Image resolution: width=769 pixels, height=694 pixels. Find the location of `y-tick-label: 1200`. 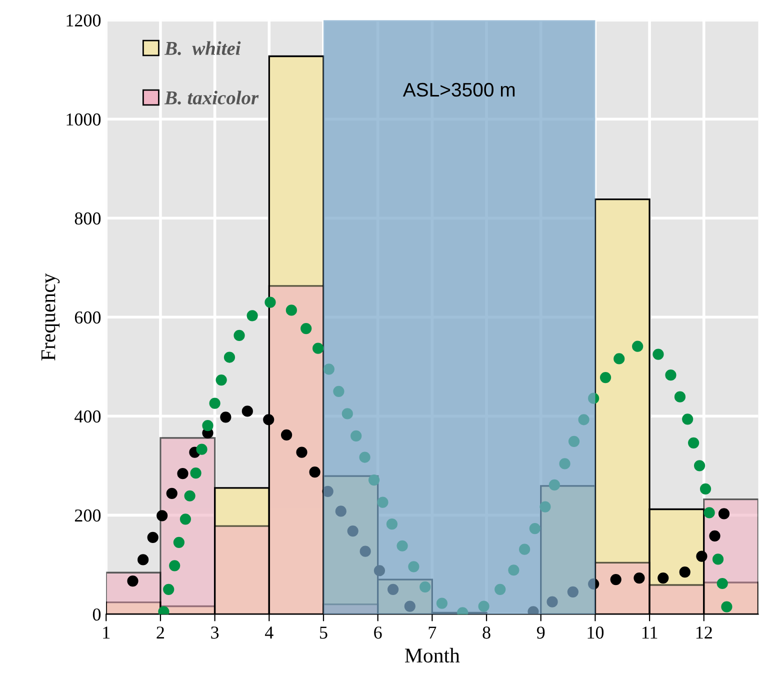

y-tick-label: 1200 is located at coordinates (83, 20).